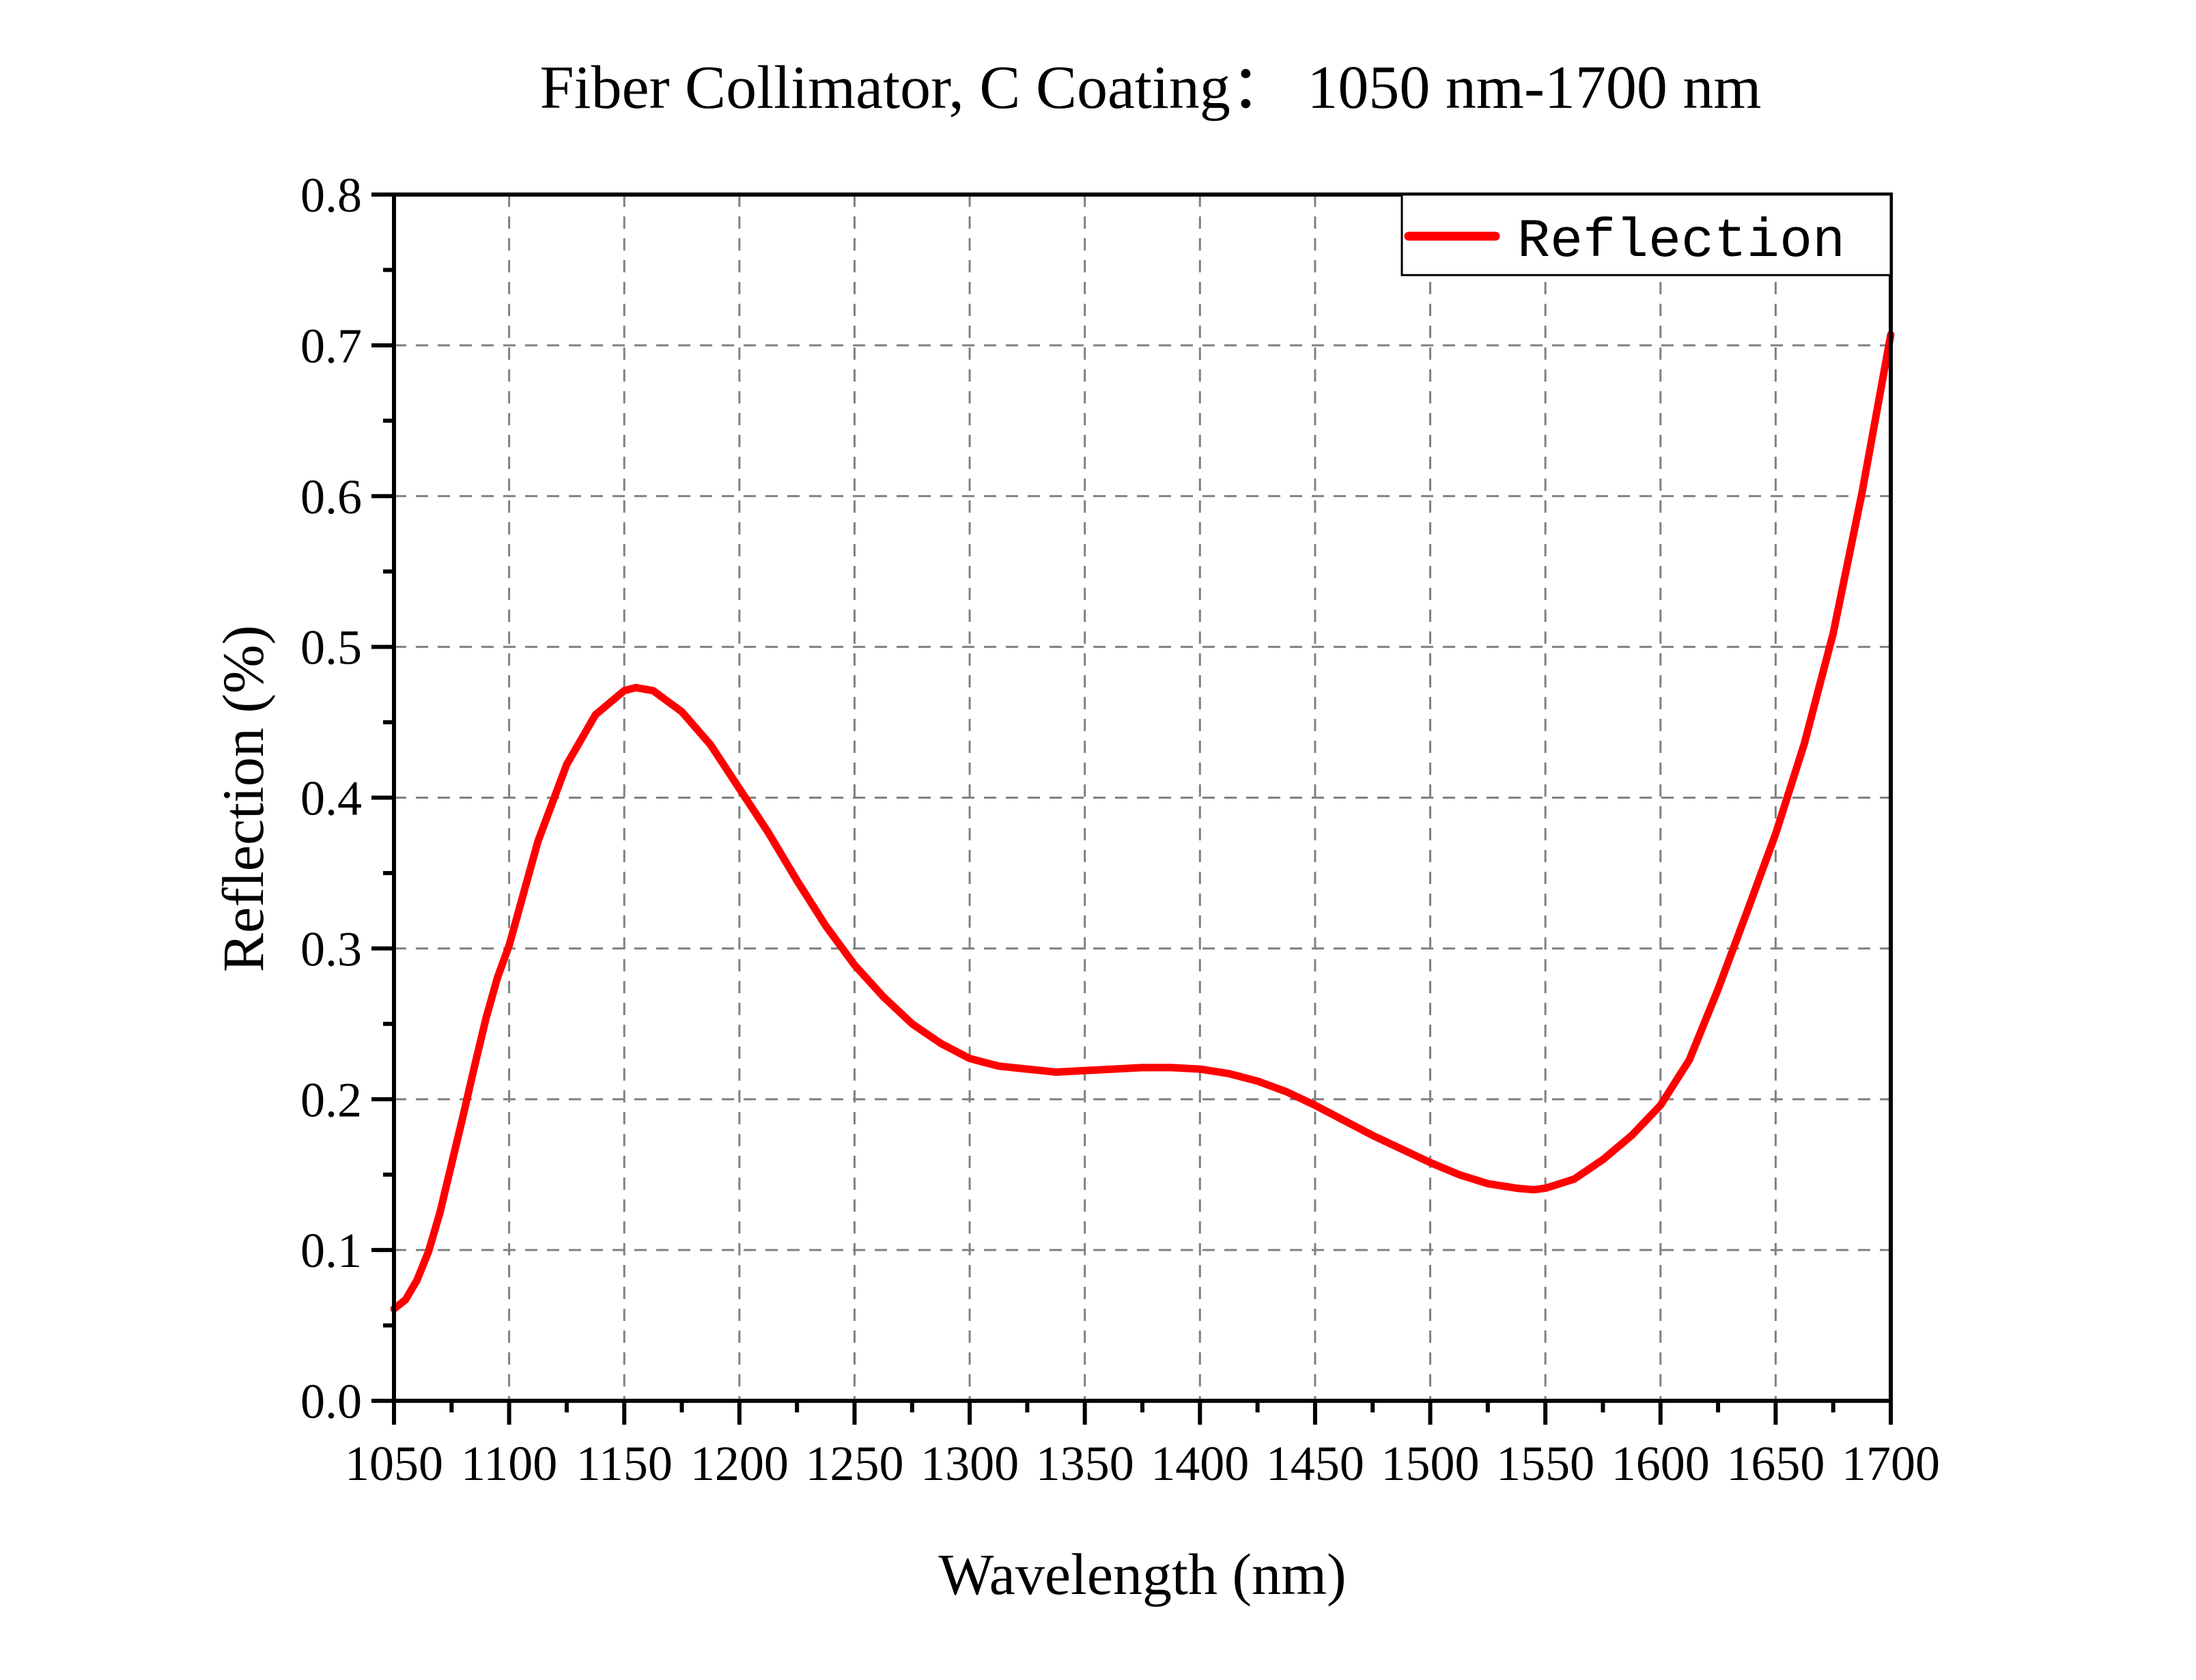 The image size is (2196, 1680). I want to click on y-tick-label-0: 0.0, so click(331, 1401).